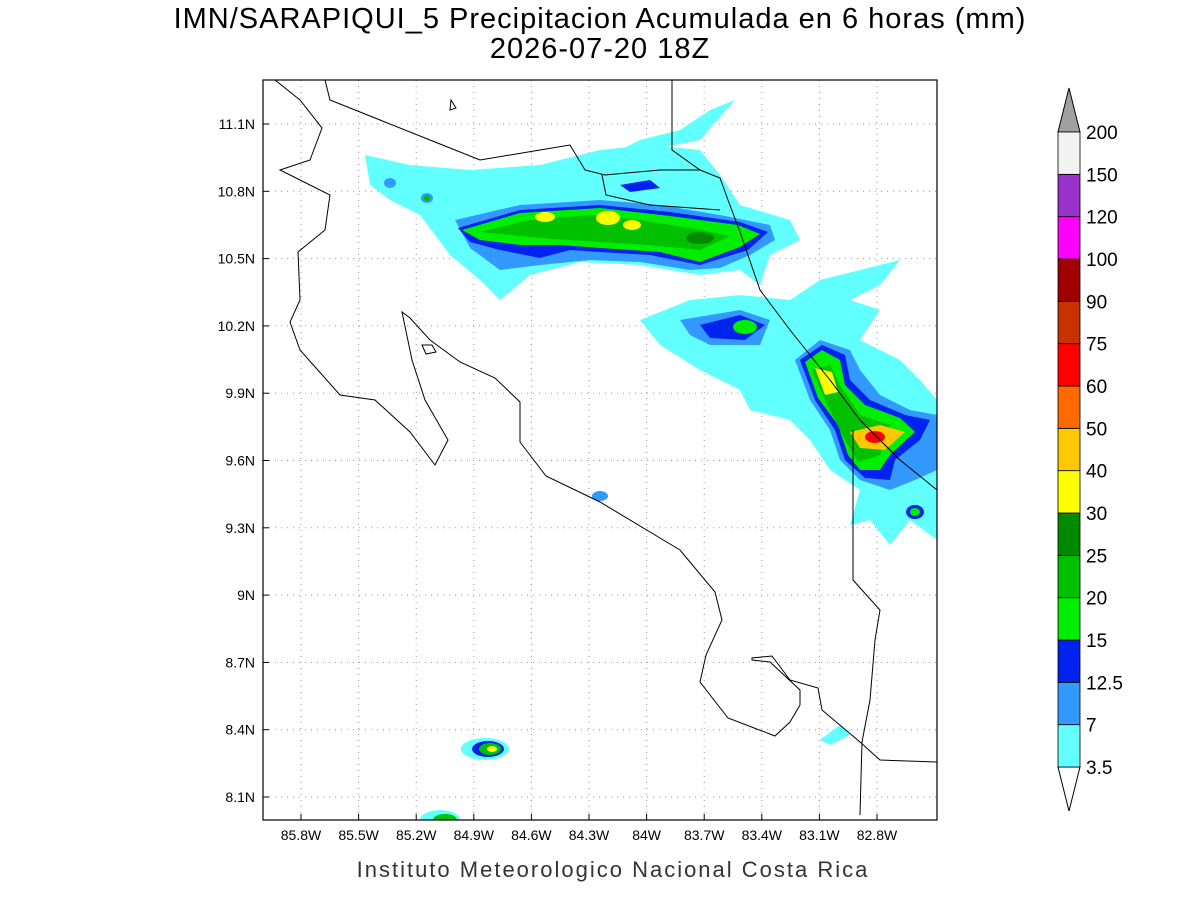  I want to click on colorbar-label: 100, so click(1102, 260).